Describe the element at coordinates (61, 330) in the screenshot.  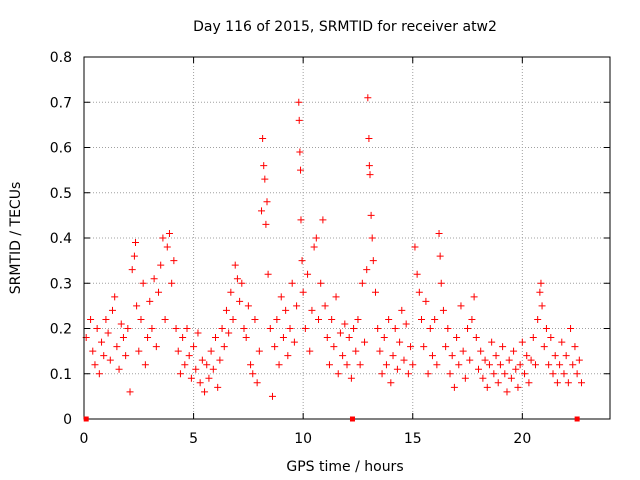
I see `y-tick-label: 0.2` at that location.